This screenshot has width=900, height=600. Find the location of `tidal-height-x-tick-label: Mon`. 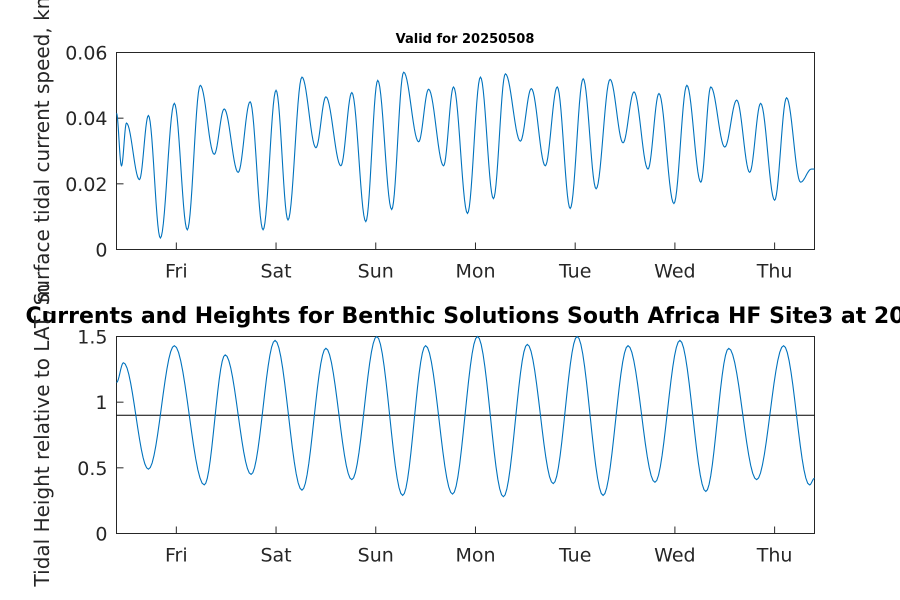

tidal-height-x-tick-label: Mon is located at coordinates (475, 556).